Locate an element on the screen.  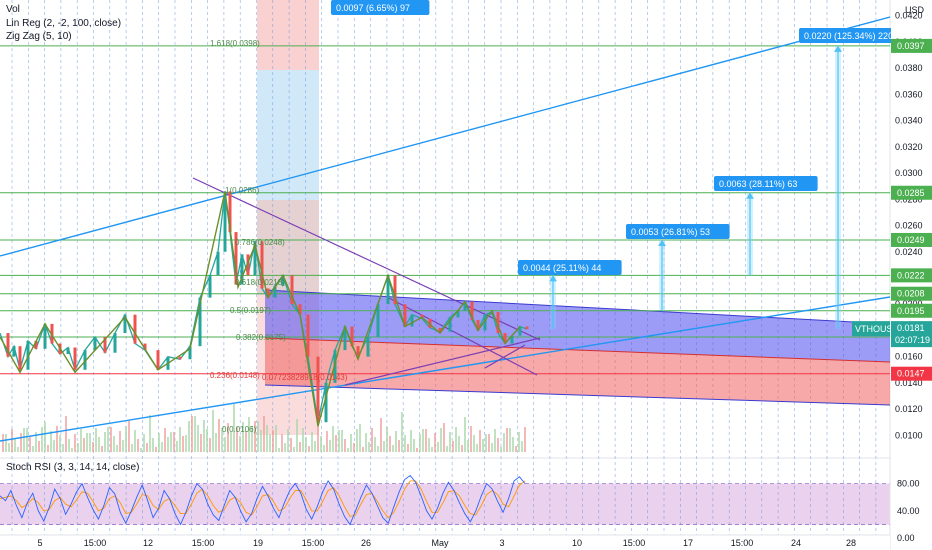
x-tick-label: 28 is located at coordinates (851, 543).